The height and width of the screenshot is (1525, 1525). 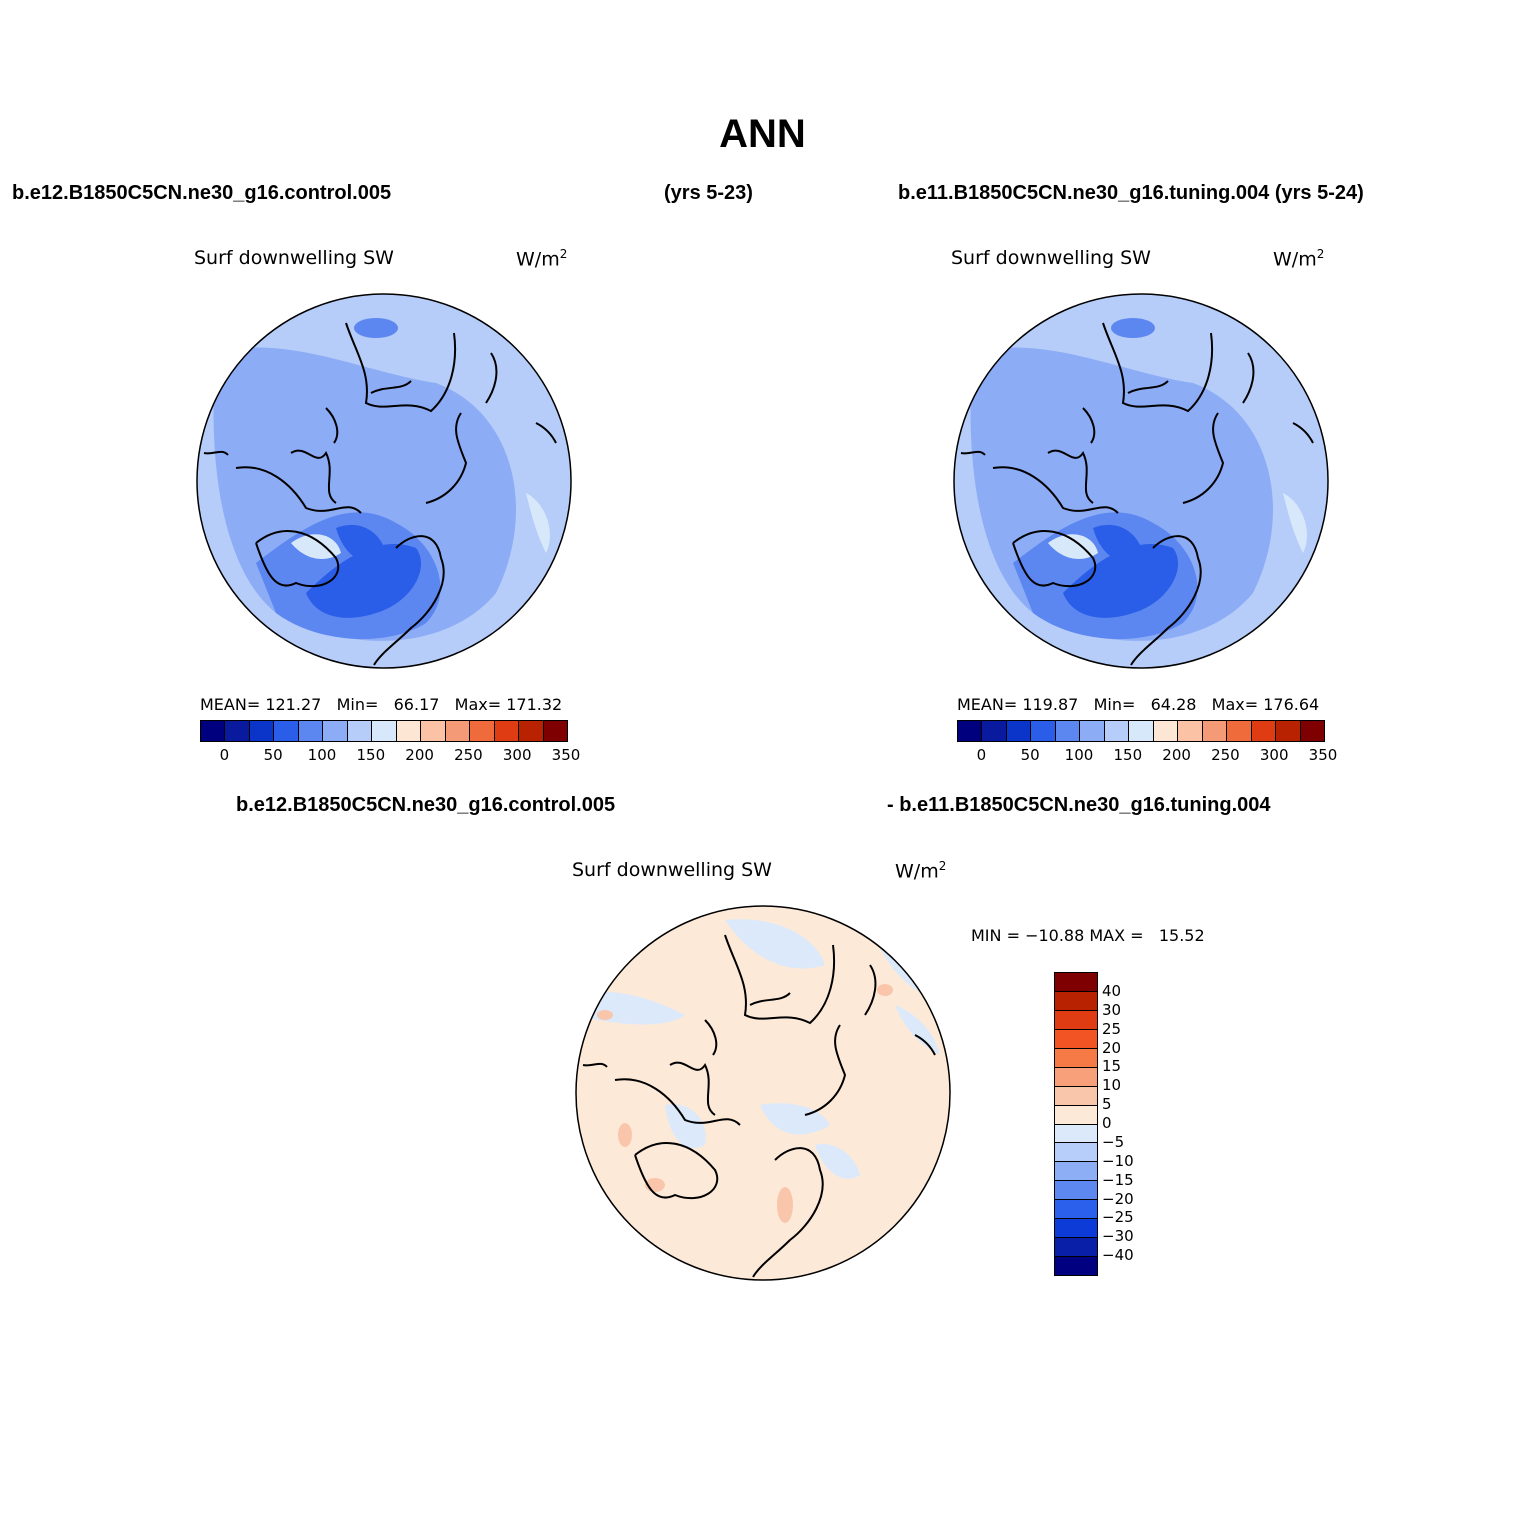 What do you see at coordinates (1147, 756) in the screenshot?
I see `panel2-colorbar-ticks: 0 50 100 150 200 250 300 350` at bounding box center [1147, 756].